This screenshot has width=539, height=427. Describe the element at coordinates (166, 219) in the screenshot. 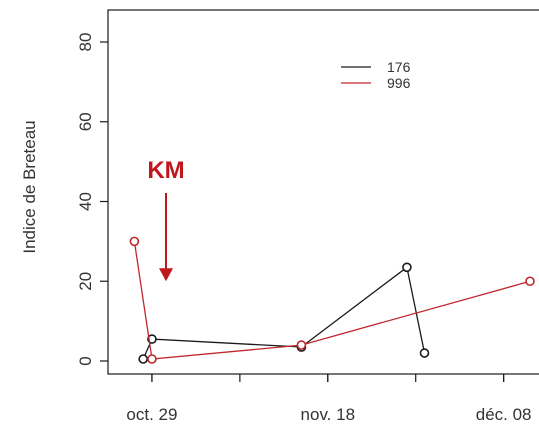

I see `annotation: KM` at that location.